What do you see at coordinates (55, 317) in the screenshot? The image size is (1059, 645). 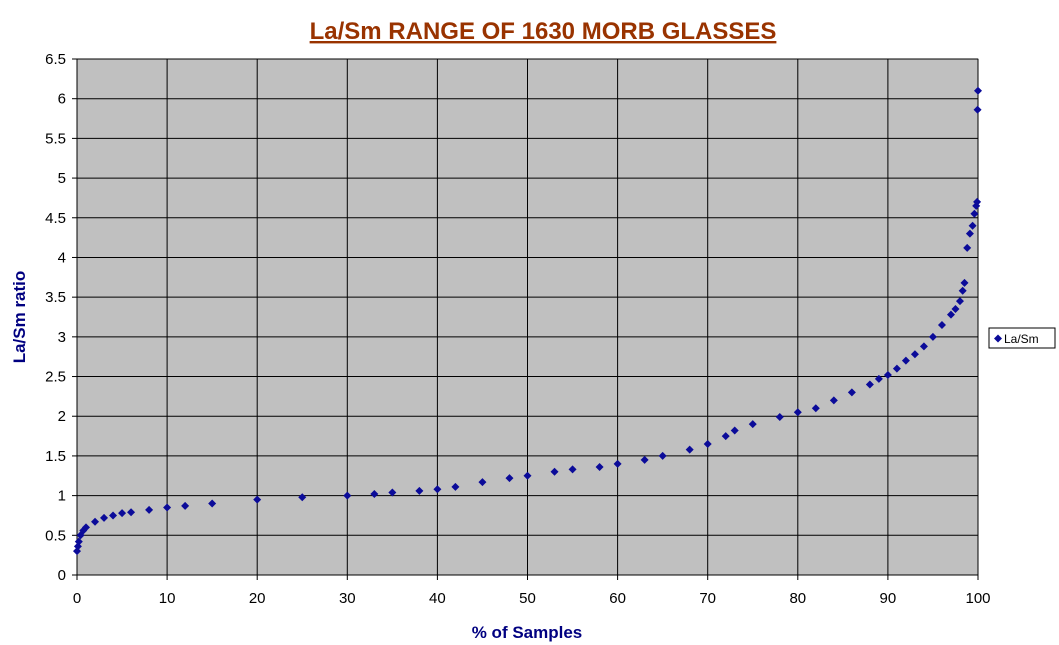 I see `y-tick-labels: 0 0.5 1 1.5 2 2.5 3 3.5 4 4.5 5 5.5 6 6.5` at bounding box center [55, 317].